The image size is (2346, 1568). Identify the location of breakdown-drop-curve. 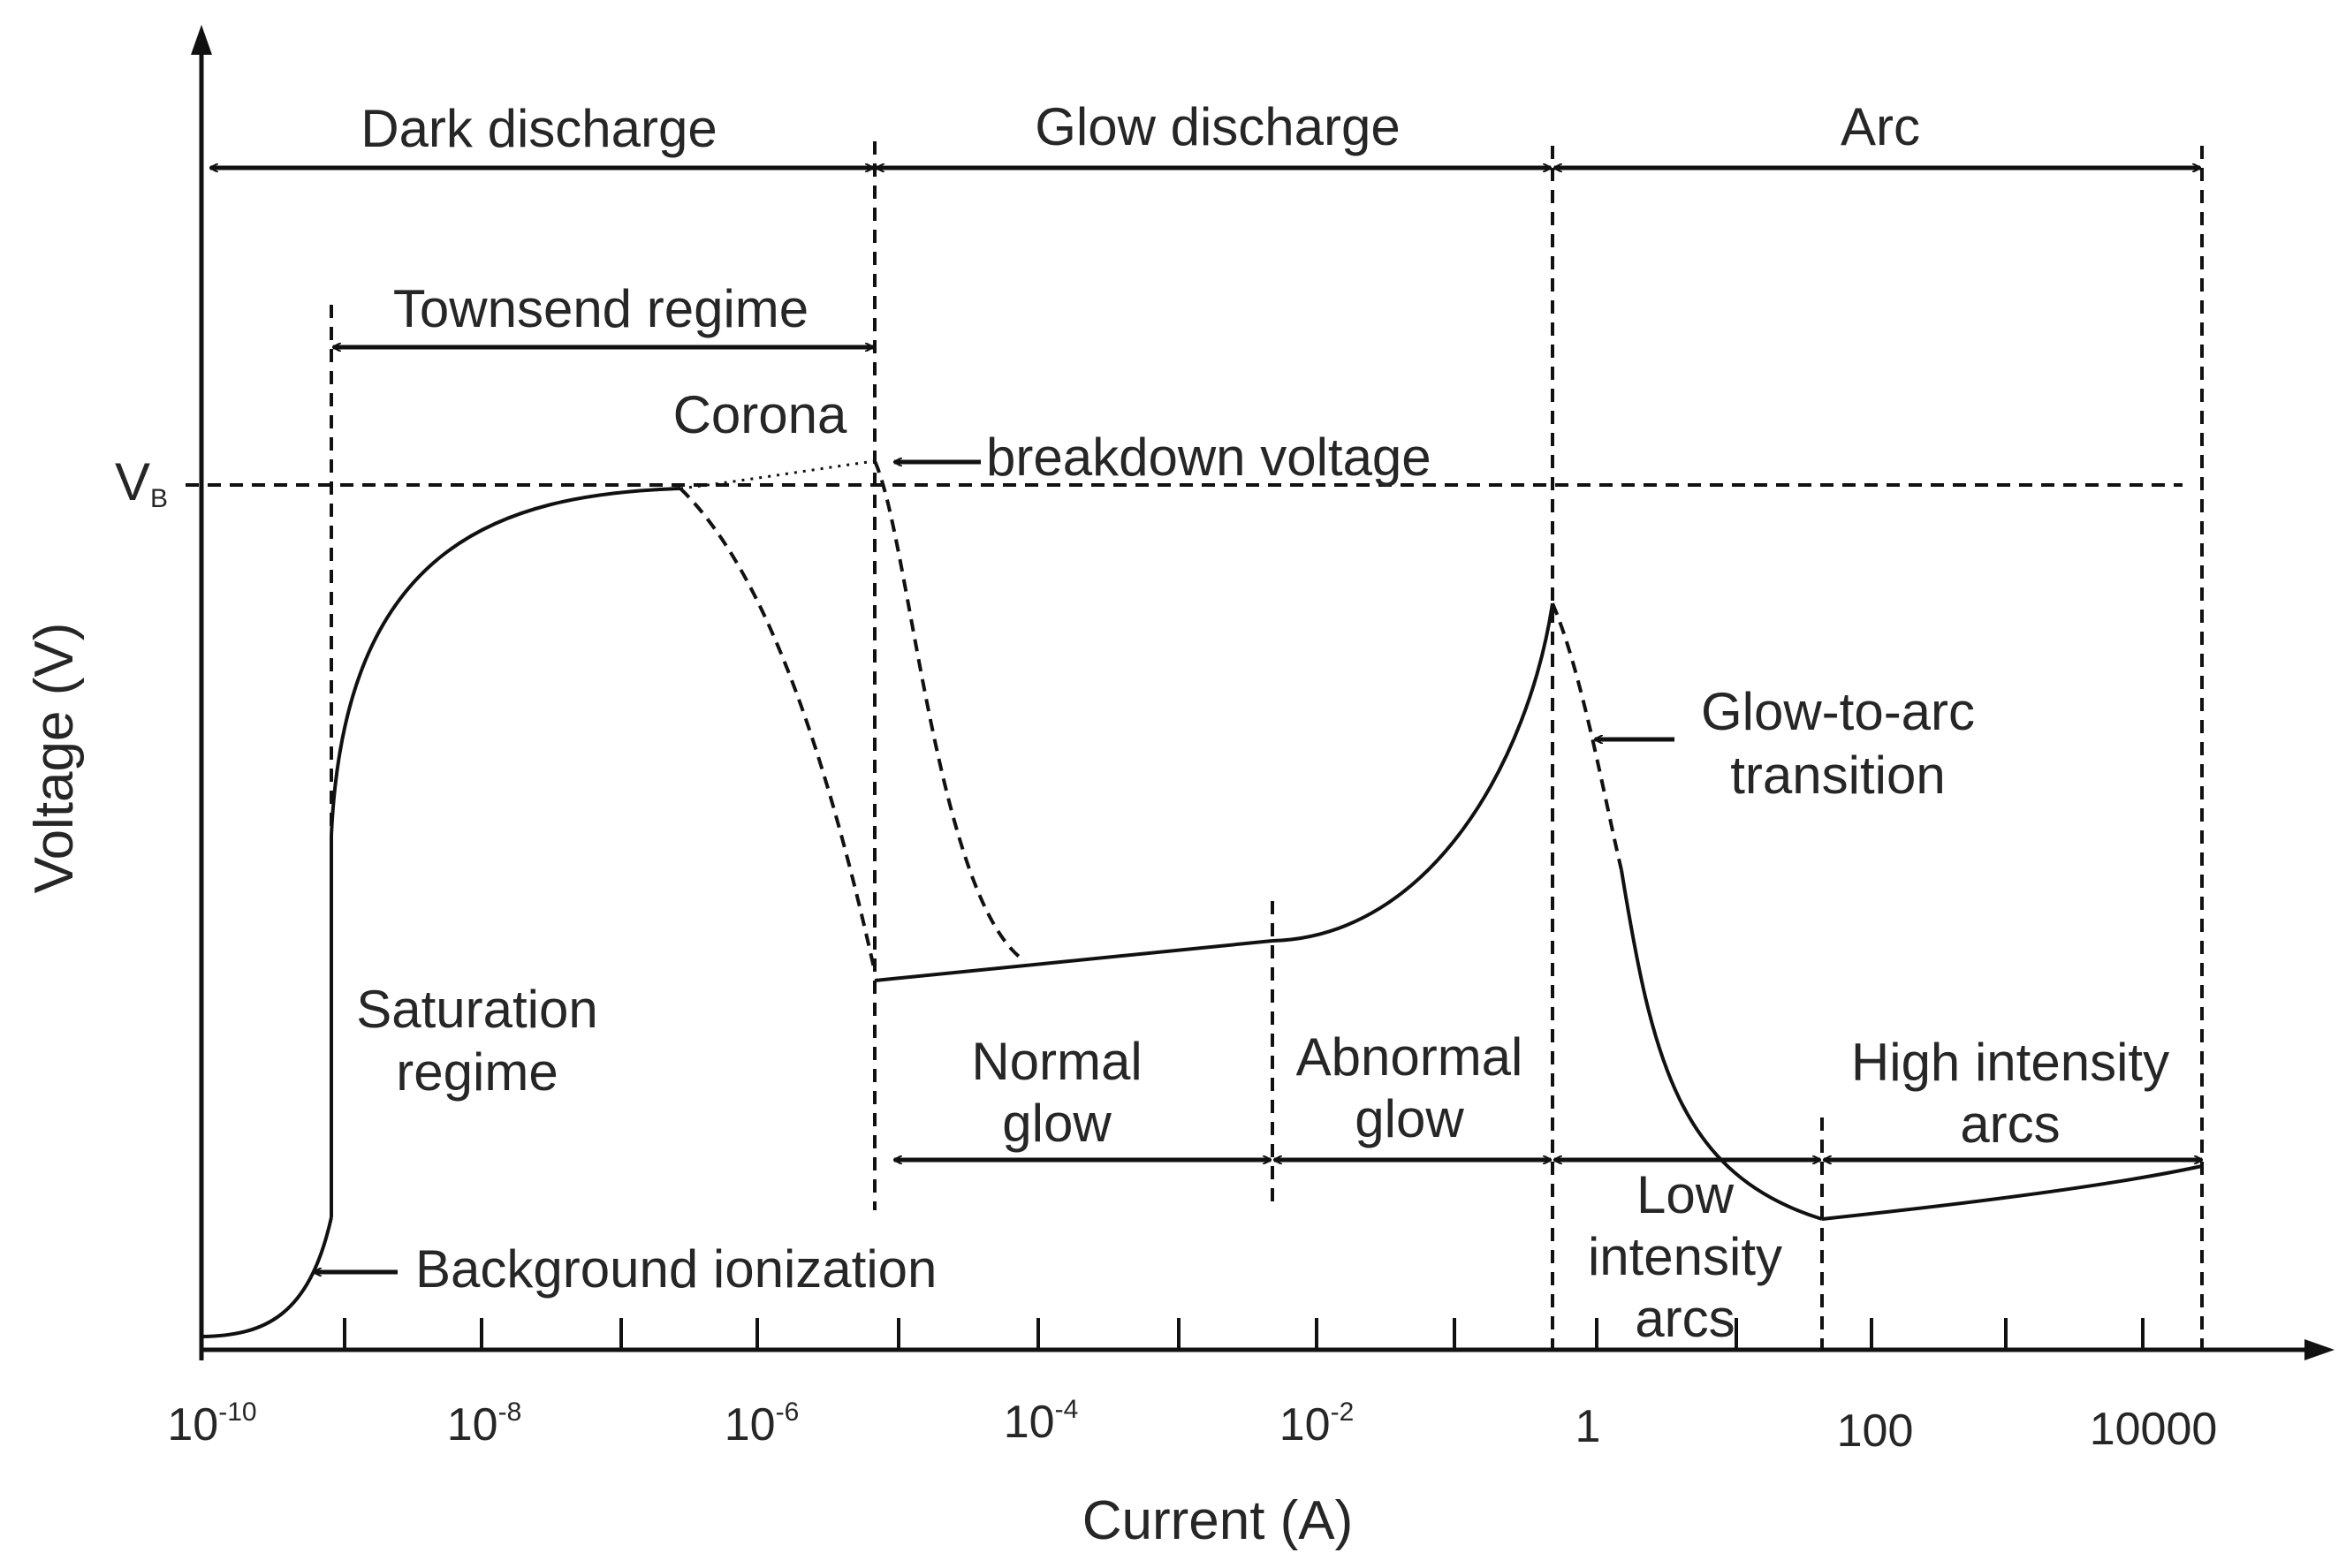
(950, 711).